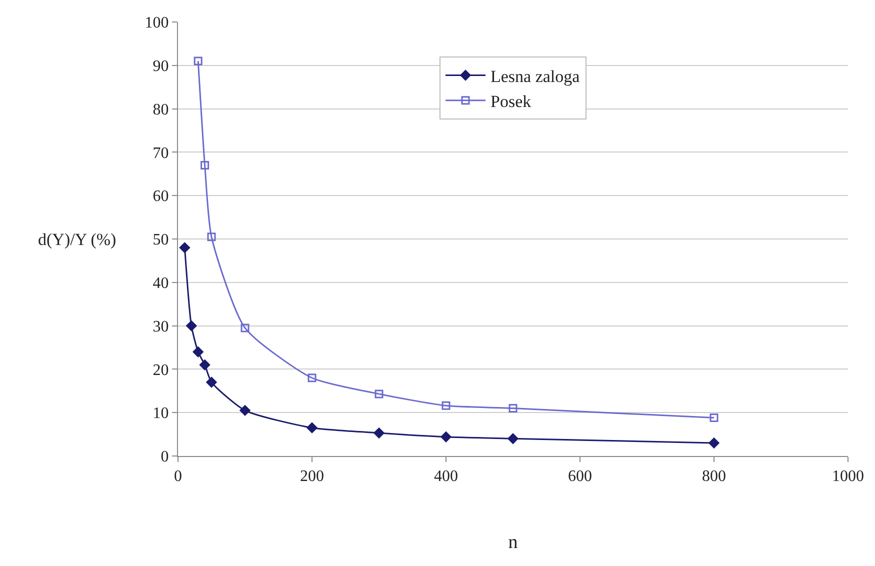 The width and height of the screenshot is (875, 566). What do you see at coordinates (714, 477) in the screenshot?
I see `x-tick-label: 800` at bounding box center [714, 477].